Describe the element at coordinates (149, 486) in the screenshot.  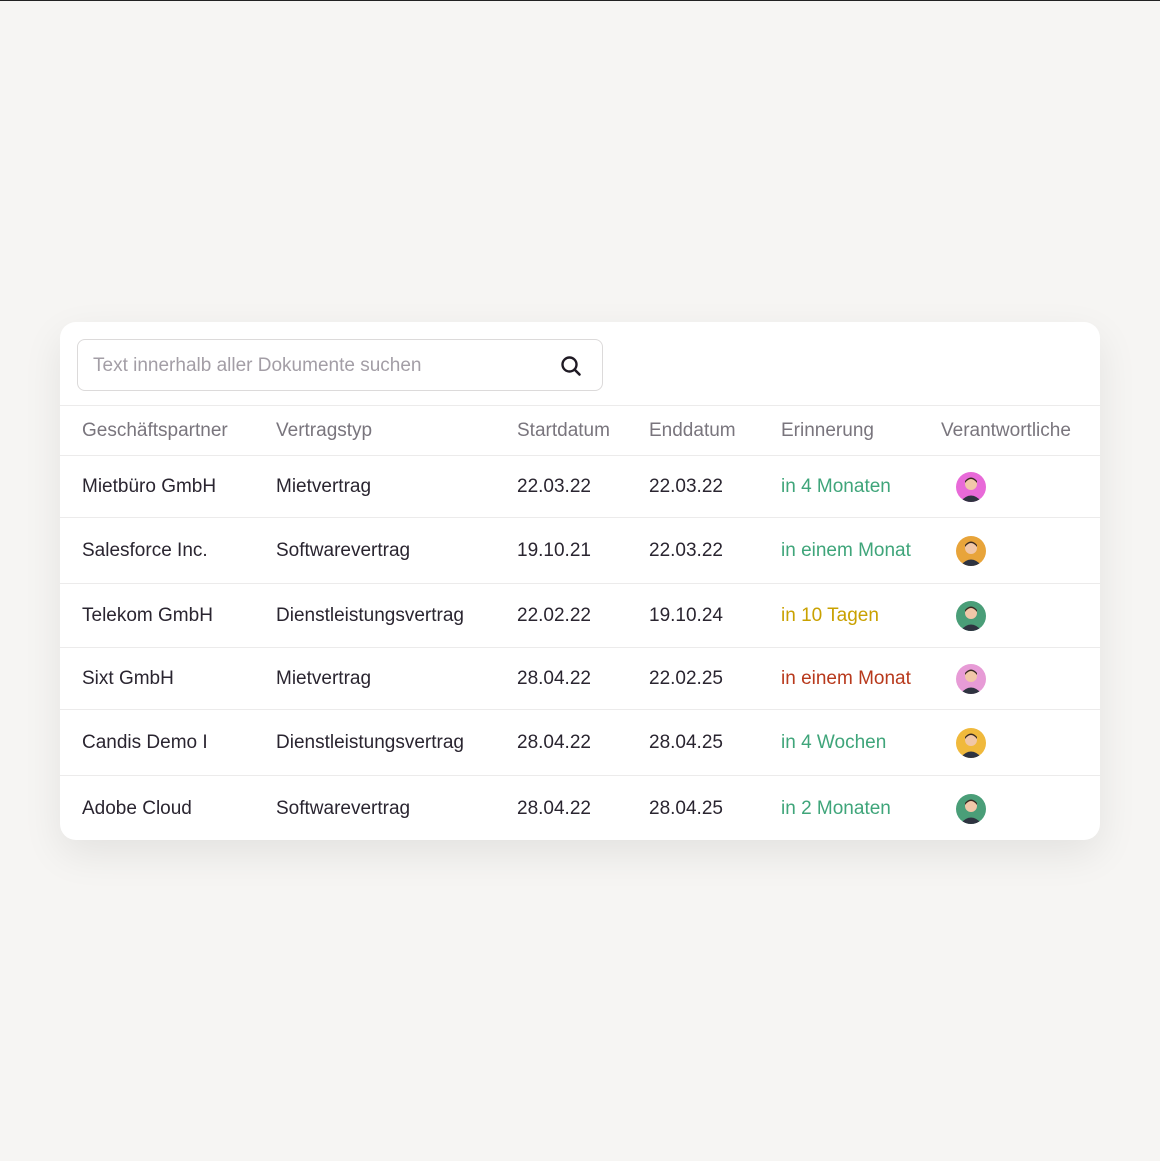
I see `partner-cell: Mietbüro GmbH` at that location.